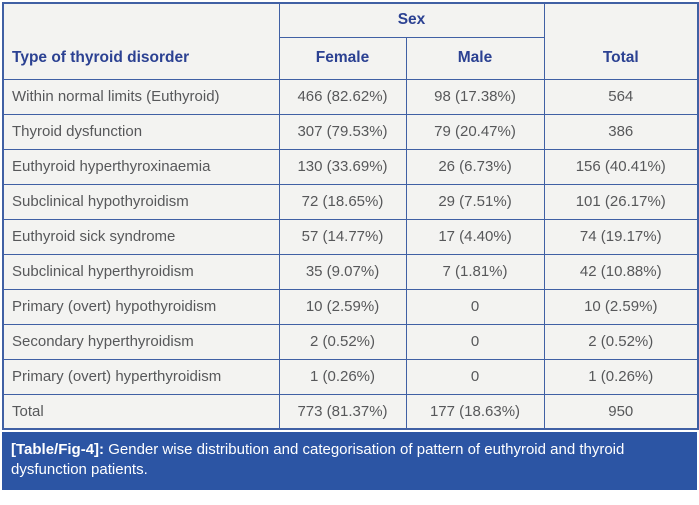  I want to click on cell-total: 10 (2.59%), so click(621, 306).